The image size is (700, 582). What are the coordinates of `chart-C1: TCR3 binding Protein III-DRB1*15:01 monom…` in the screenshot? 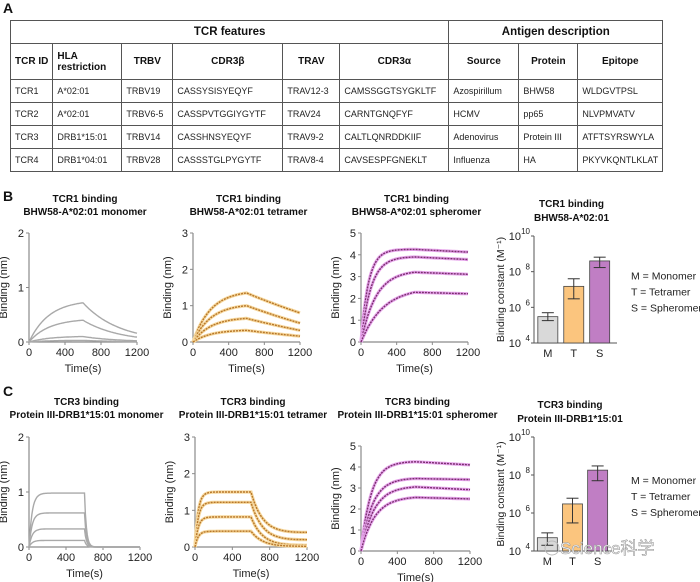 It's located at (82, 488).